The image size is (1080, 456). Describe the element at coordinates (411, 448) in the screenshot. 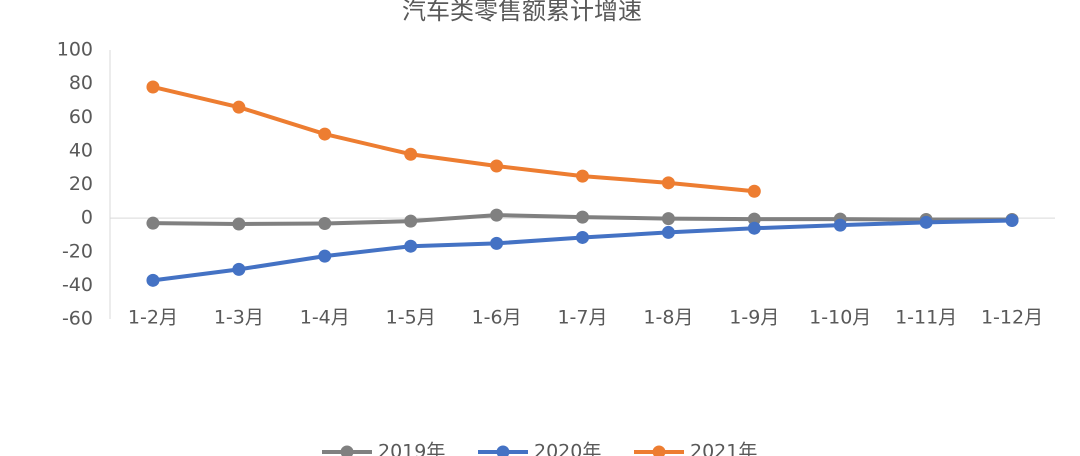

I see `legend-label: 2019年` at that location.